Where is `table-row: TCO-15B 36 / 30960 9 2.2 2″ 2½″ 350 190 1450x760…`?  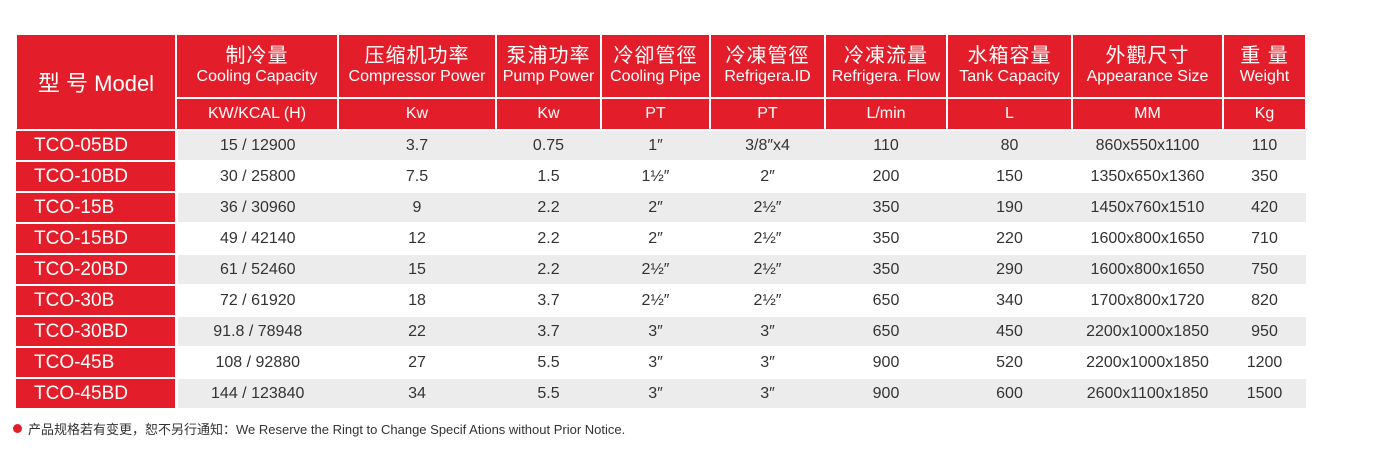
table-row: TCO-15B 36 / 30960 9 2.2 2″ 2½″ 350 190 1450x760… is located at coordinates (661, 207).